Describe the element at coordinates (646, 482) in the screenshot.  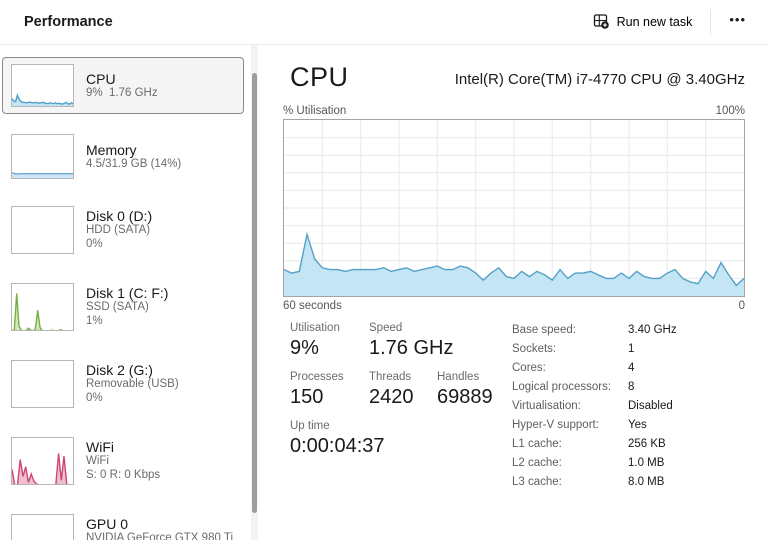
I see `kv-value: 8.0 MB` at that location.